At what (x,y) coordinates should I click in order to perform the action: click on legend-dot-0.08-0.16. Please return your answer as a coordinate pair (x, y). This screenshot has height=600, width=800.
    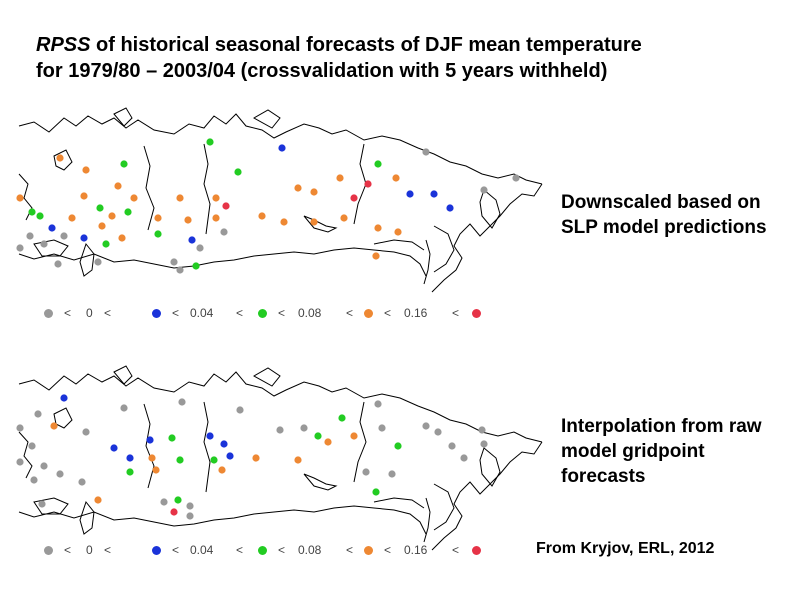
    Looking at the image, I should click on (368, 550).